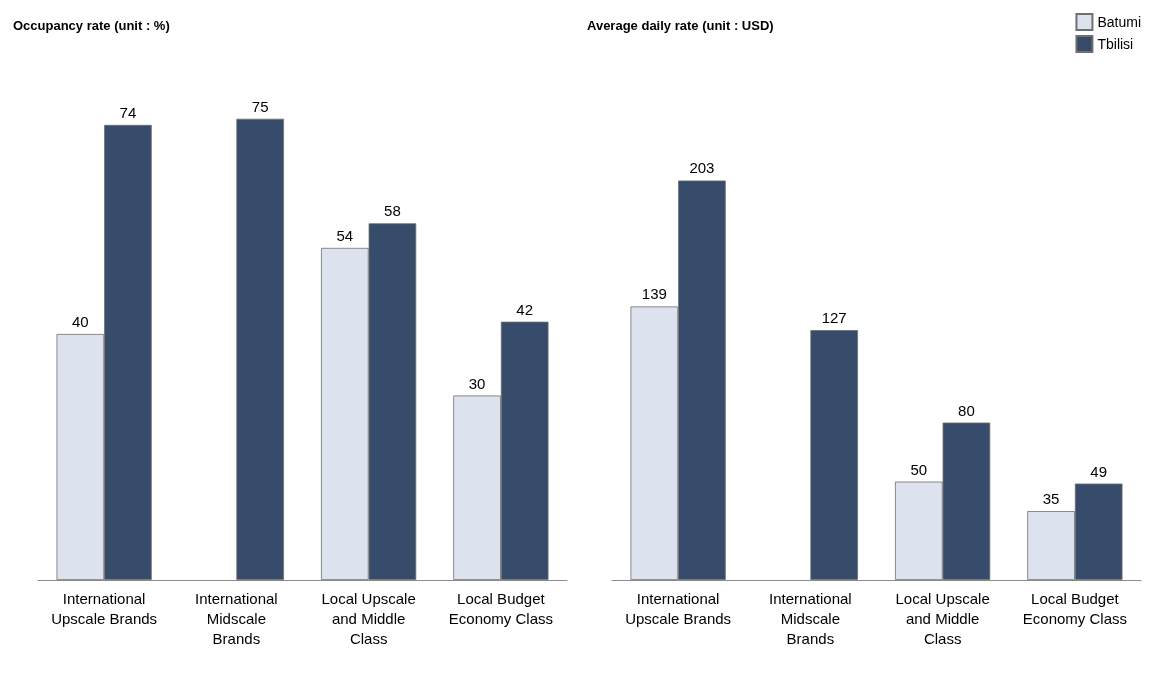 The width and height of the screenshot is (1164, 679). Describe the element at coordinates (1119, 22) in the screenshot. I see `legend-label: Batumi` at that location.